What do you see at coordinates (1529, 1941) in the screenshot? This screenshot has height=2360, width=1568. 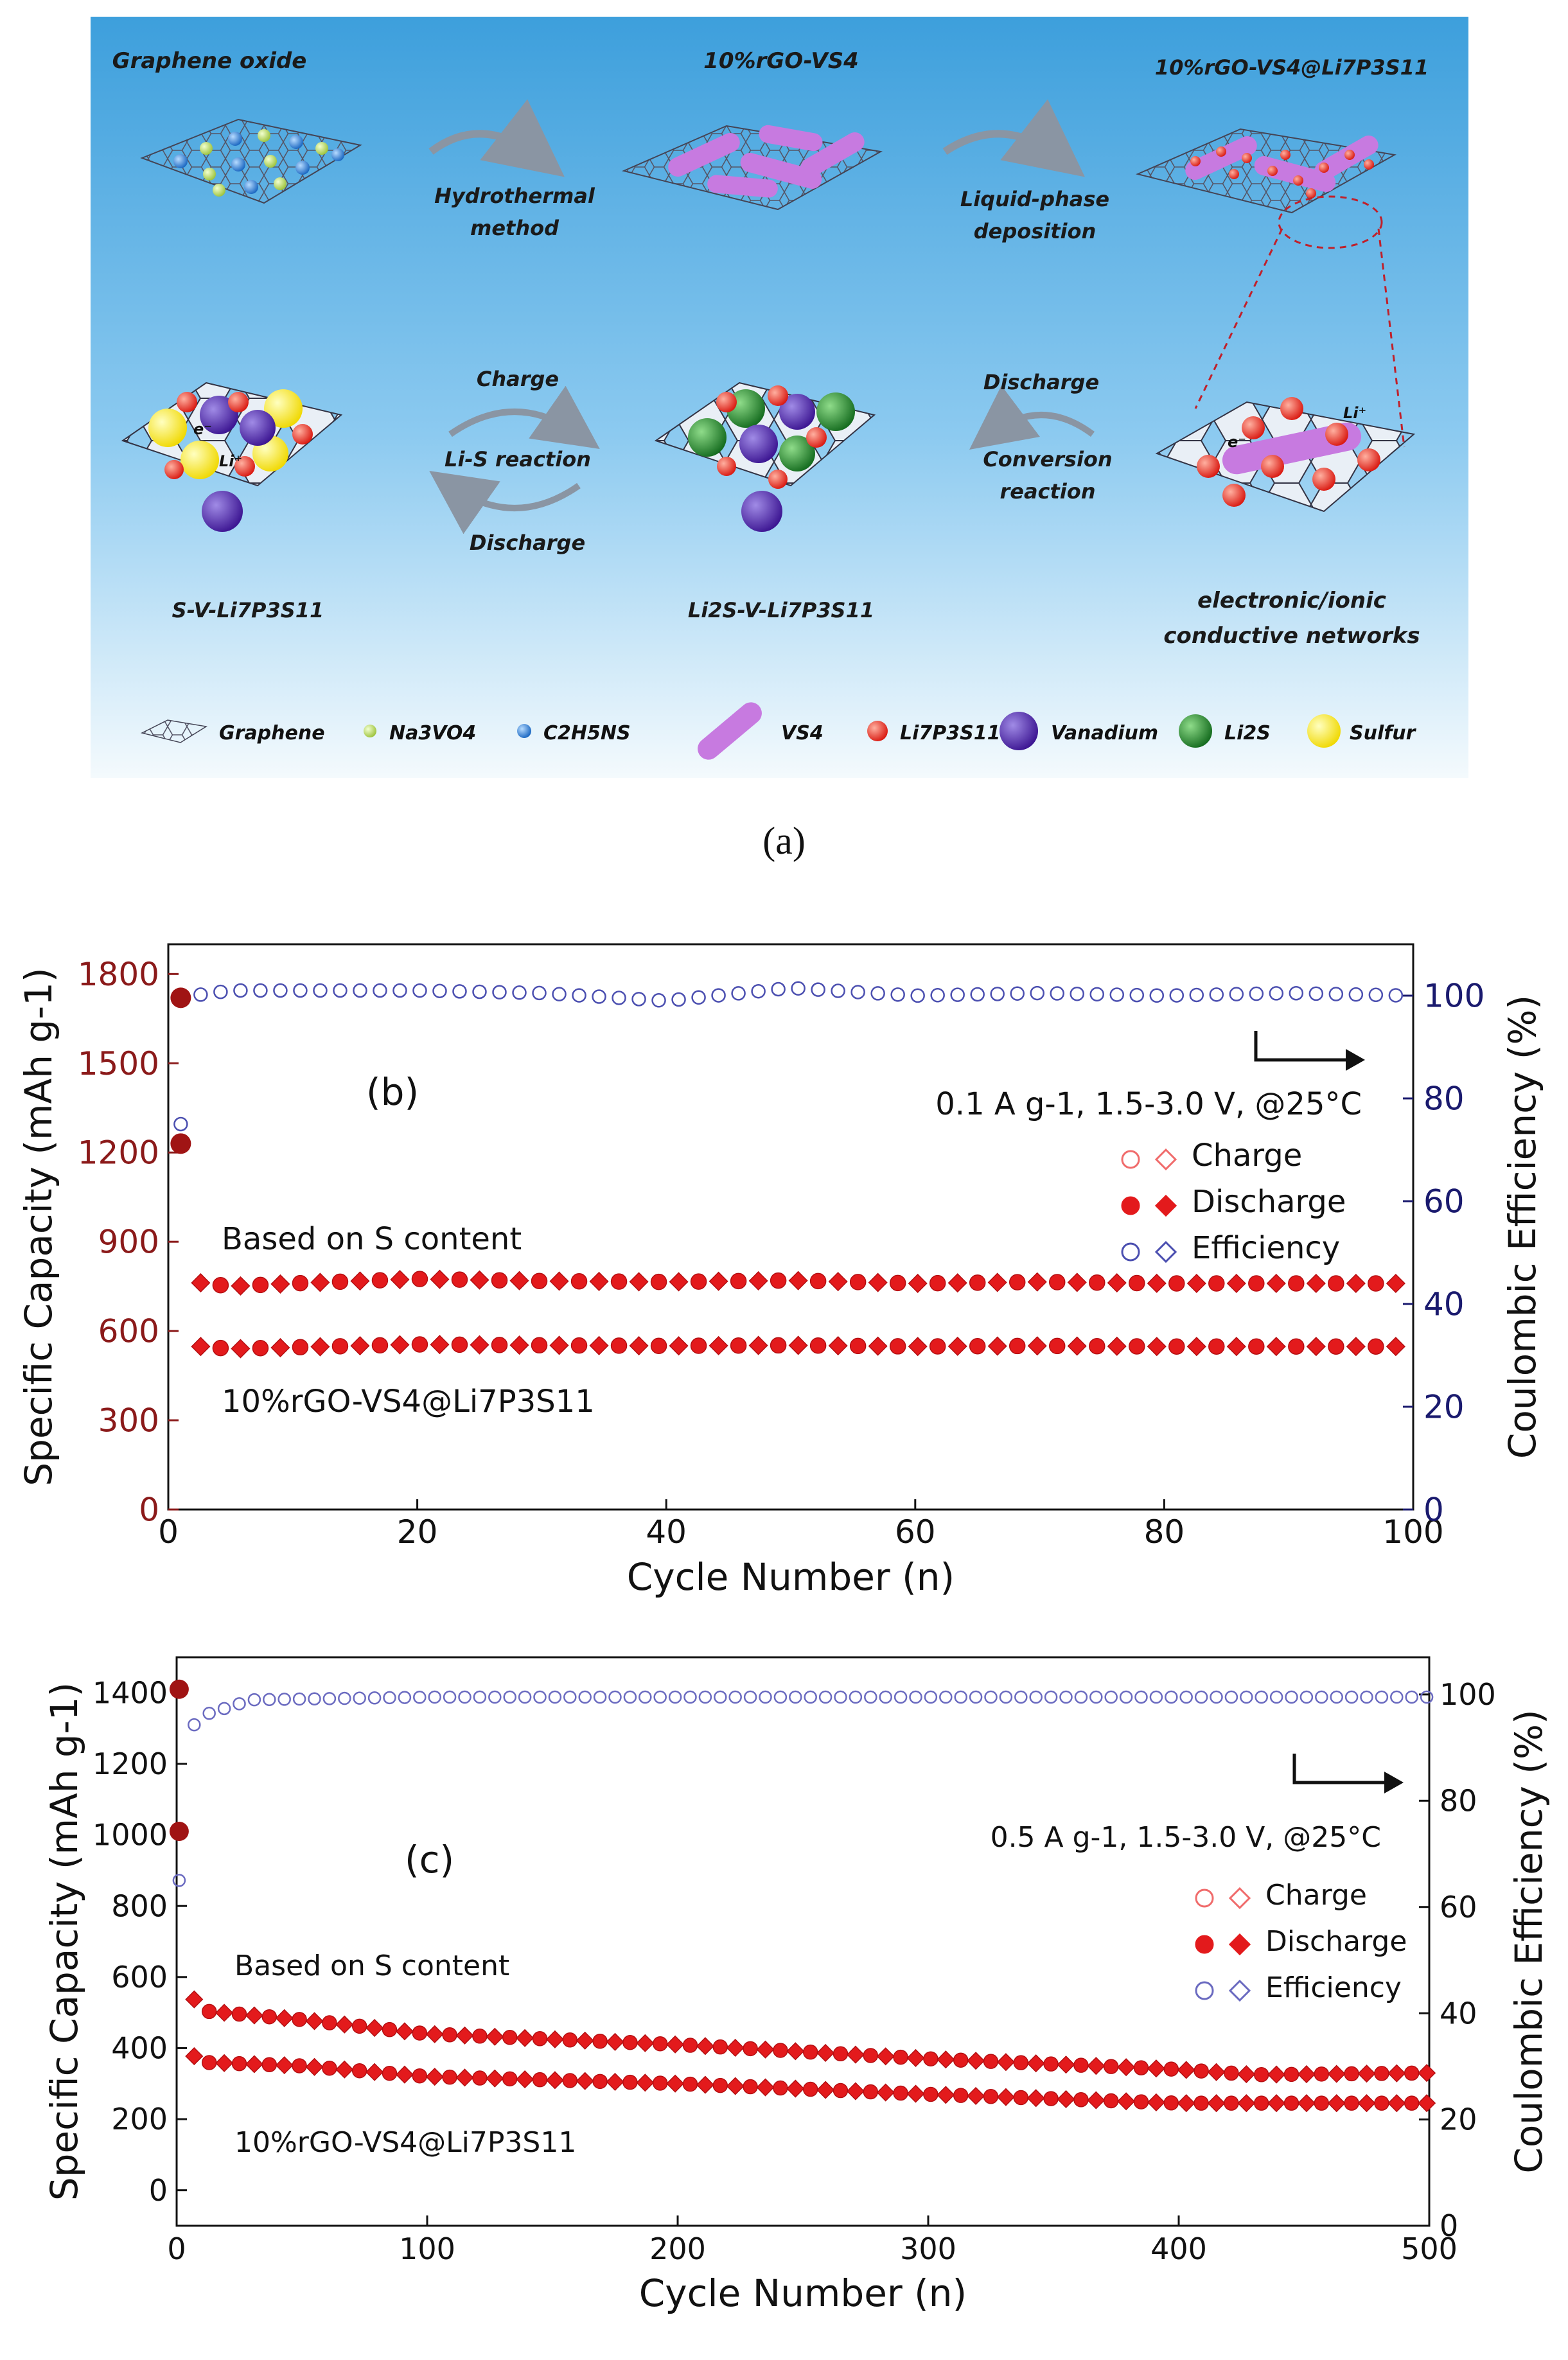 I see `y2-axis-label: Coulombic Efficiency (%)` at bounding box center [1529, 1941].